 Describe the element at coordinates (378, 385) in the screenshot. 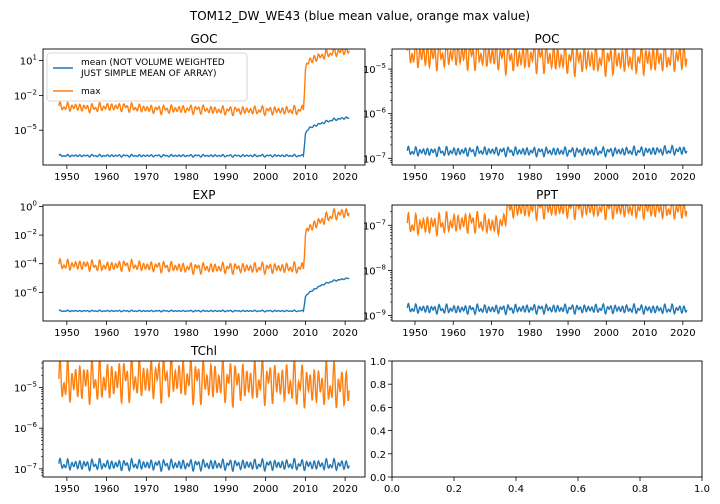

I see `y-tick-label: 0.8` at that location.